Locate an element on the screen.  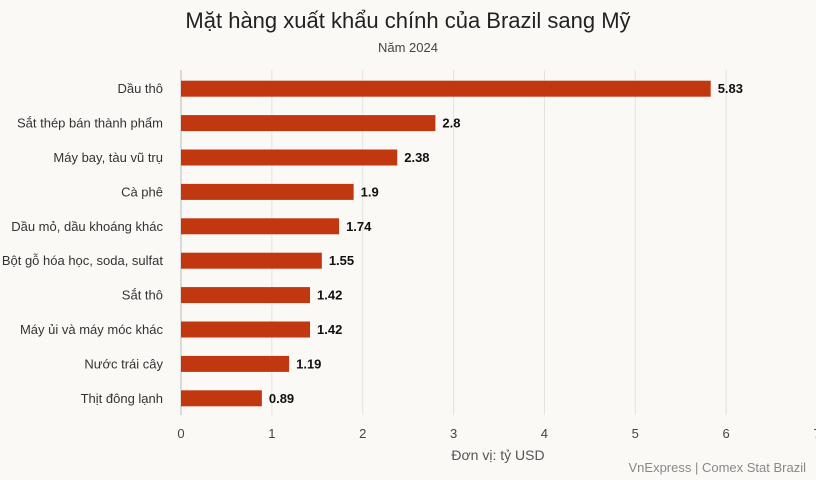
x-axis-label: Đơn vị: tỷ USD is located at coordinates (497, 455).